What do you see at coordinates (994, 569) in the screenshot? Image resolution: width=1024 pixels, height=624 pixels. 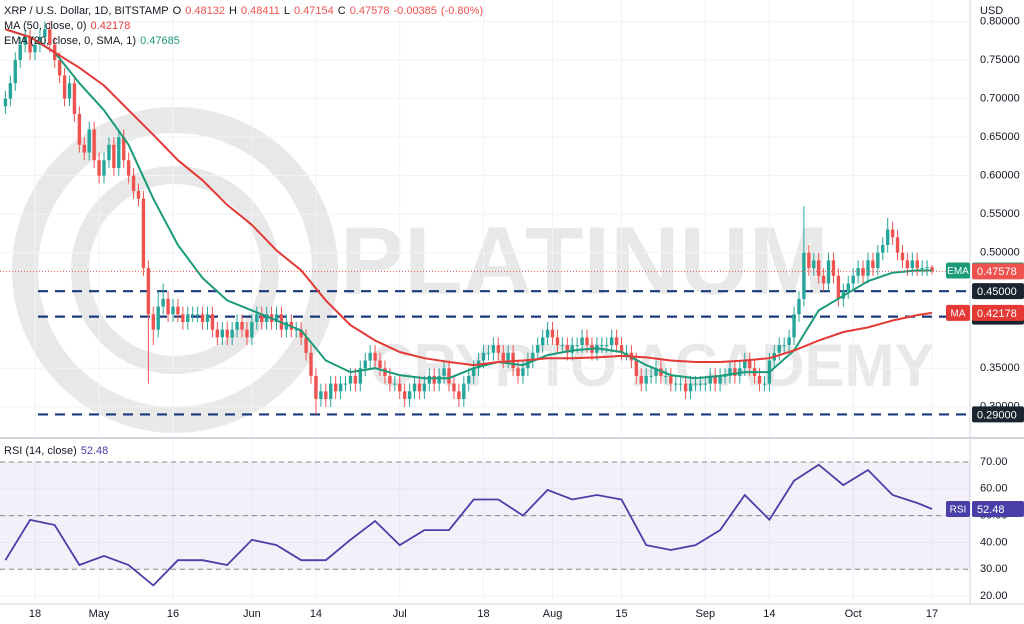 I see `y-tick-label: 30.00` at bounding box center [994, 569].